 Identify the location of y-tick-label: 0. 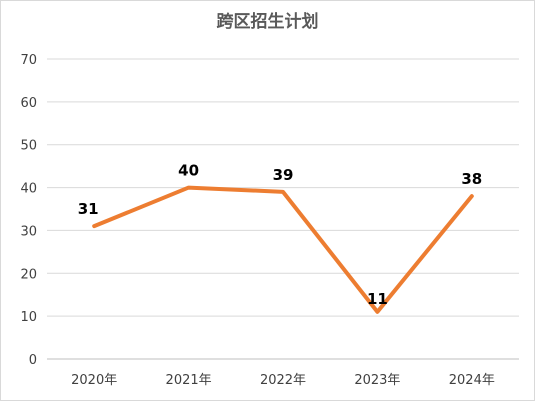
(33, 360).